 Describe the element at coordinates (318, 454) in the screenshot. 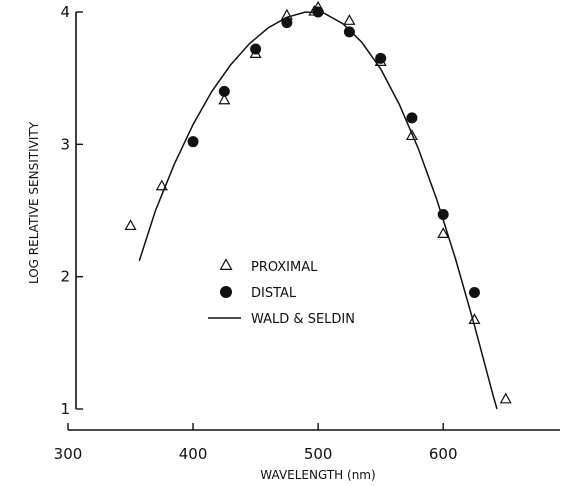

I see `x-tick-label: 500` at that location.